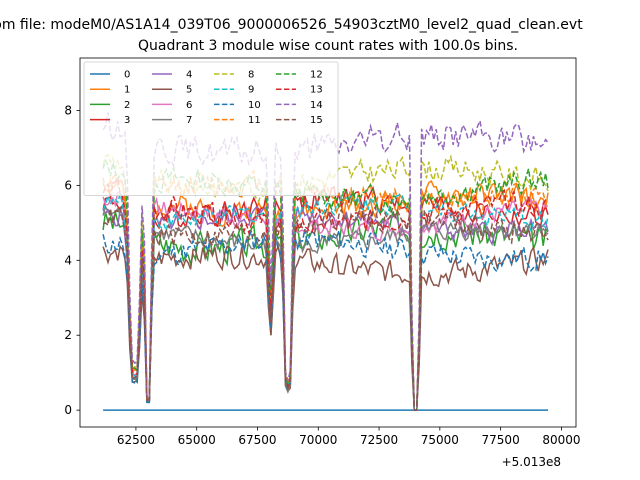  What do you see at coordinates (379, 440) in the screenshot?
I see `x-tick-label: 72500` at bounding box center [379, 440].